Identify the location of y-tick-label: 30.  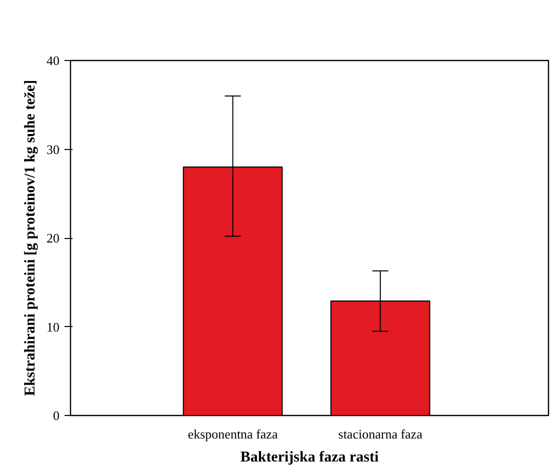
(53, 149).